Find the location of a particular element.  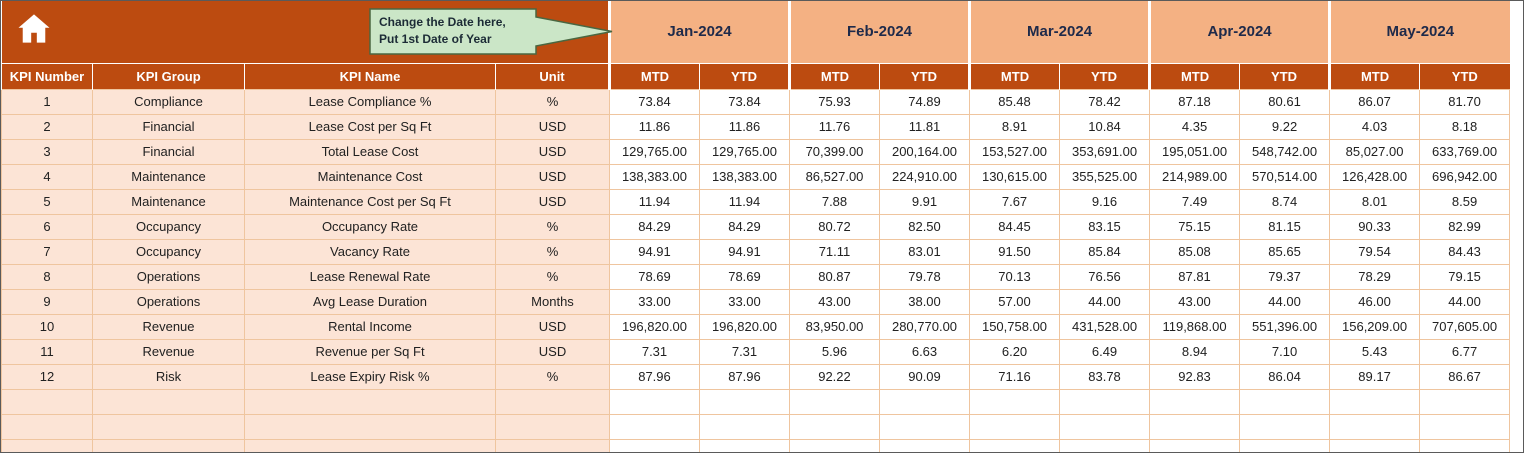

value-cell: 90.33 is located at coordinates (1375, 226).